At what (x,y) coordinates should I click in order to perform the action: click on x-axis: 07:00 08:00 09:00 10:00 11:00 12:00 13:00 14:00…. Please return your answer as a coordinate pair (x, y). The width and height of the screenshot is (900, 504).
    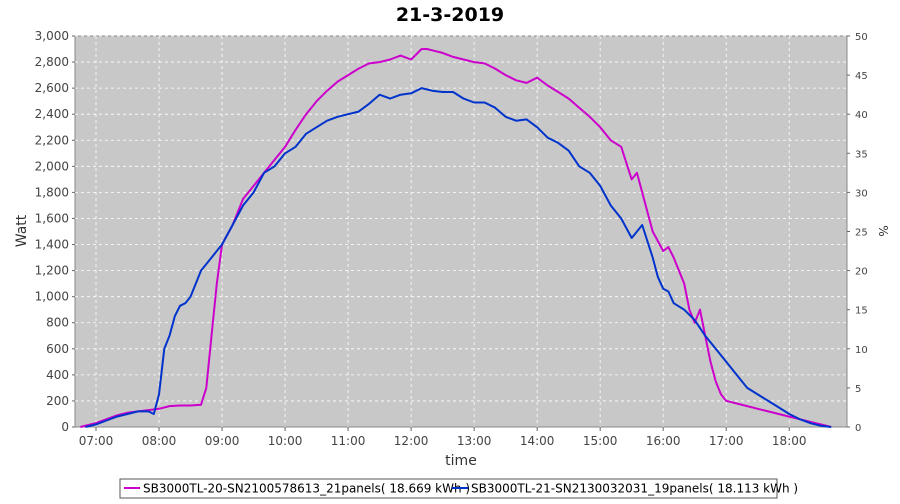
    Looking at the image, I should click on (443, 437).